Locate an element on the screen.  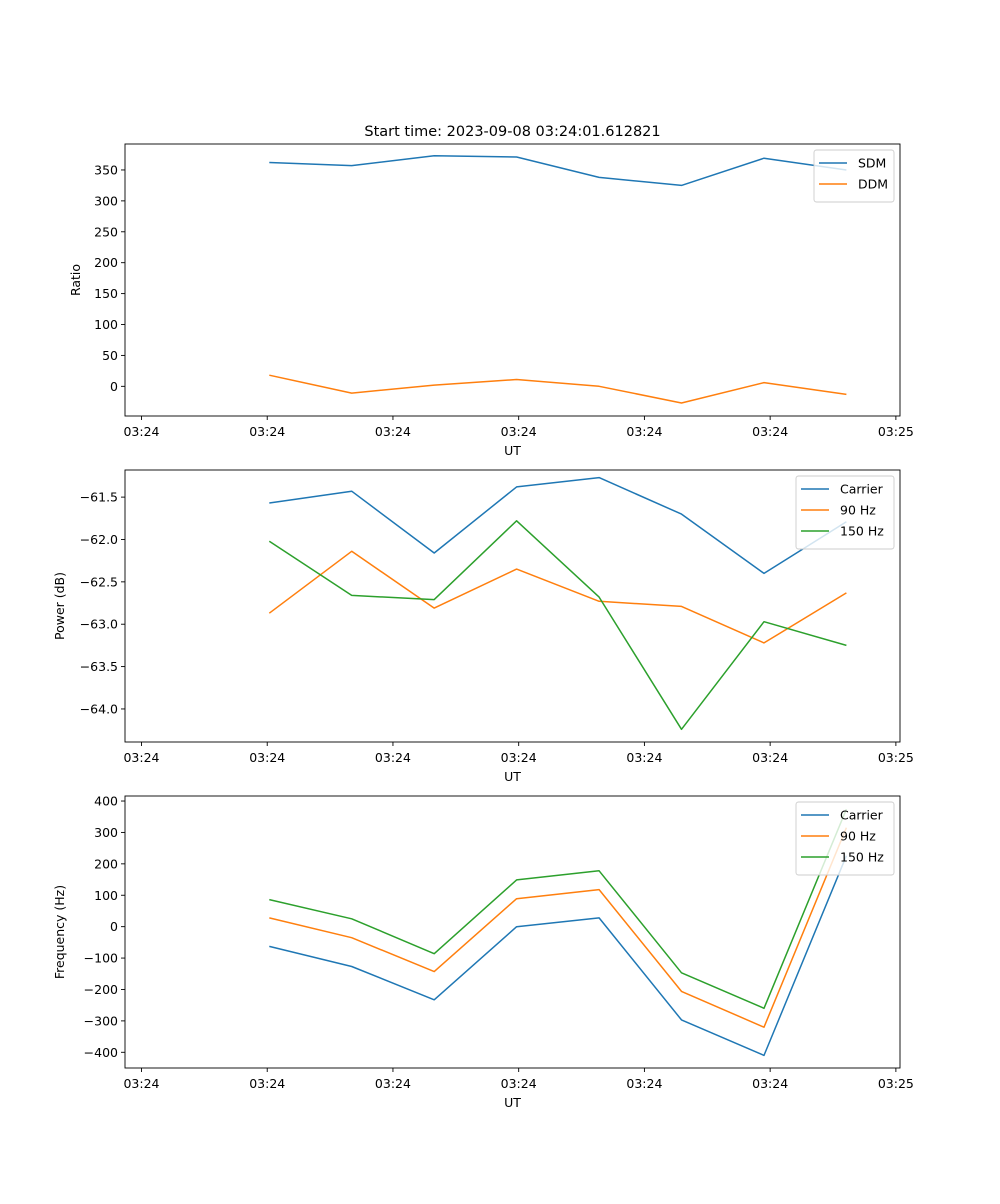
y-tick-label: −63.5 is located at coordinates (99, 666).